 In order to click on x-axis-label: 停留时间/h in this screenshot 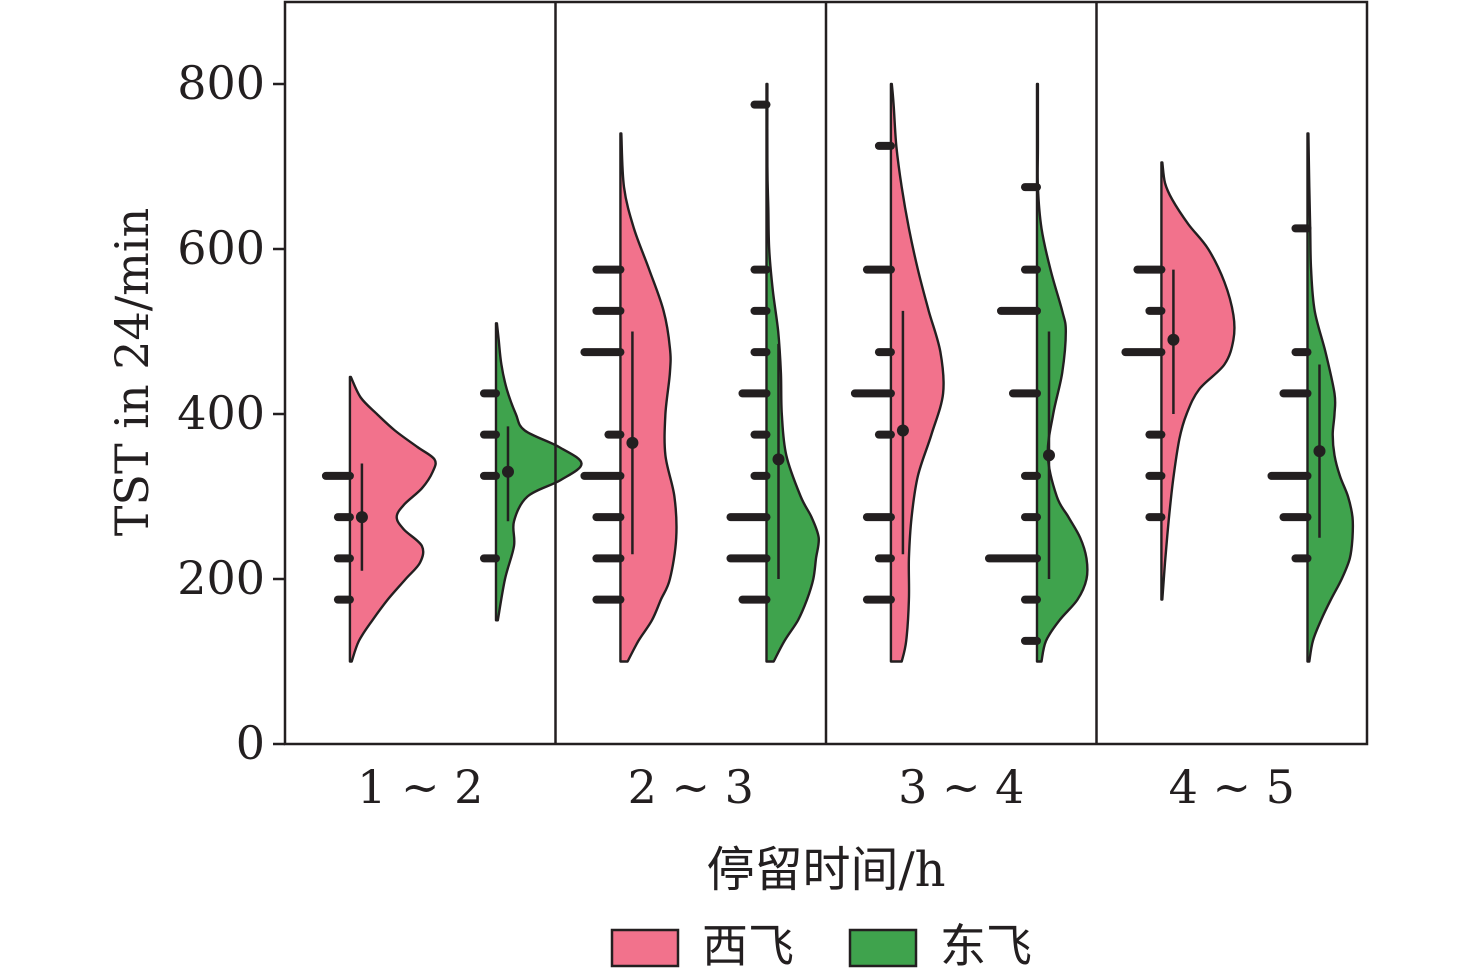, I will do `click(825, 870)`.